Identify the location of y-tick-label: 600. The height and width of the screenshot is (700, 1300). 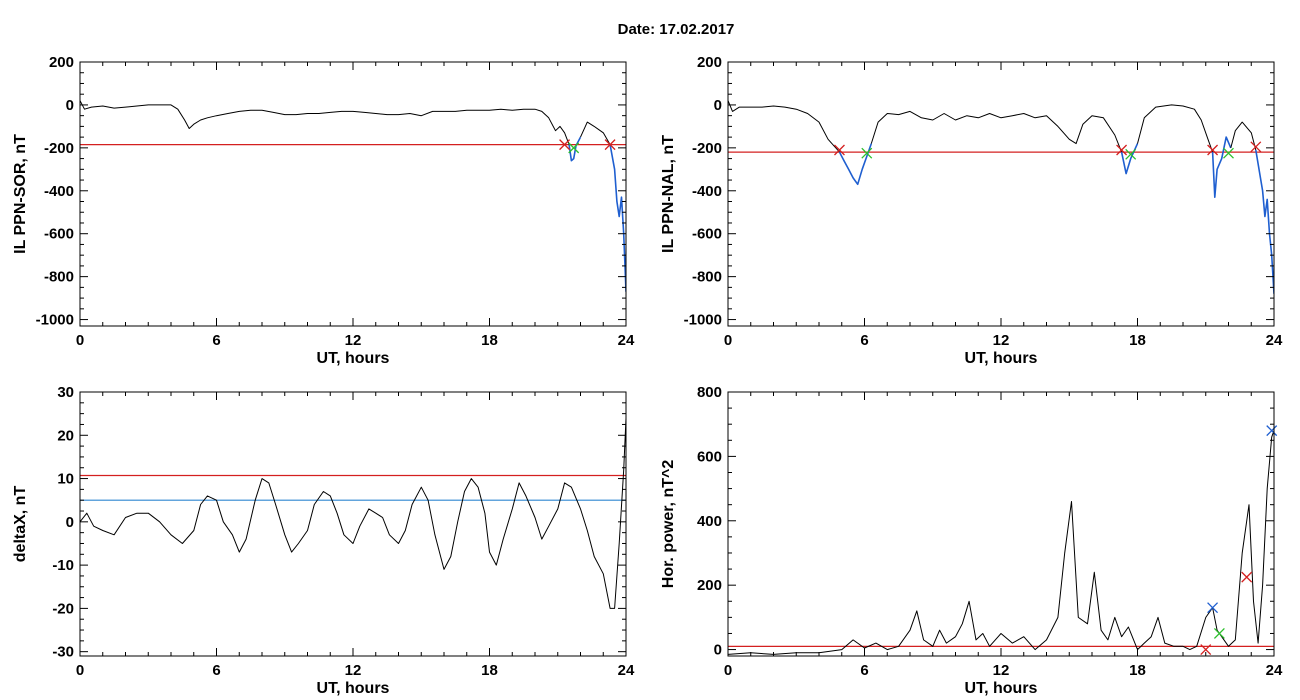
(709, 456).